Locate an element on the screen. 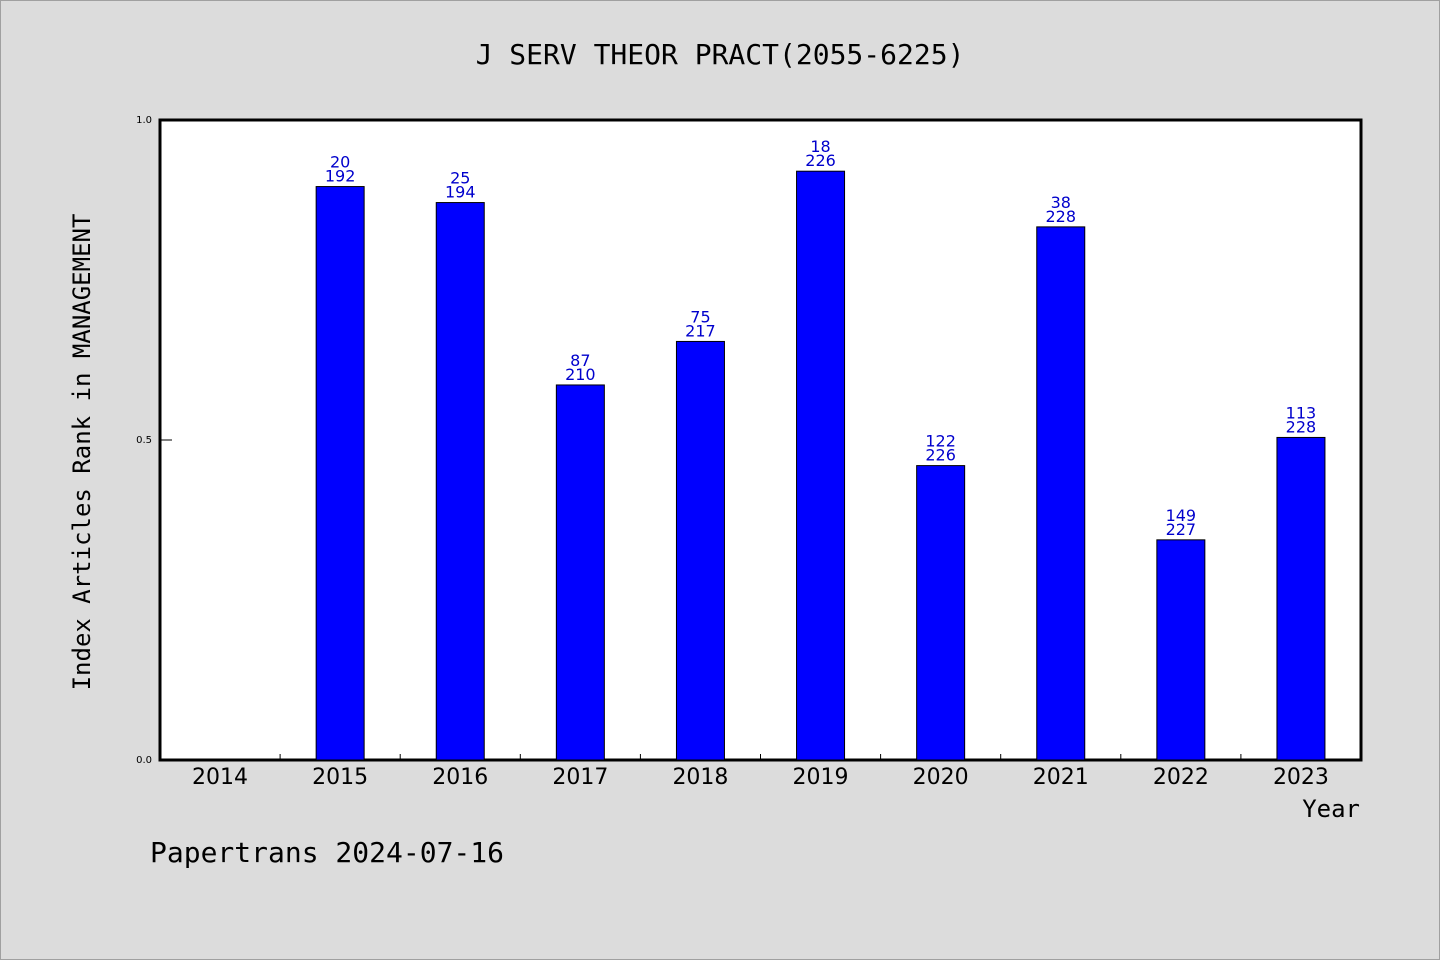 The width and height of the screenshot is (1440, 960). x-tick-label: 2020 is located at coordinates (941, 777).